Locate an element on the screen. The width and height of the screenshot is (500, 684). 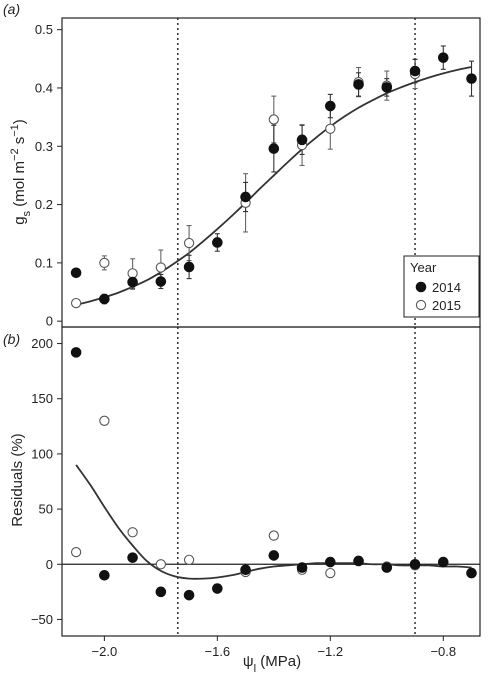
ylabel-exp1: −2 is located at coordinates (15, 154).